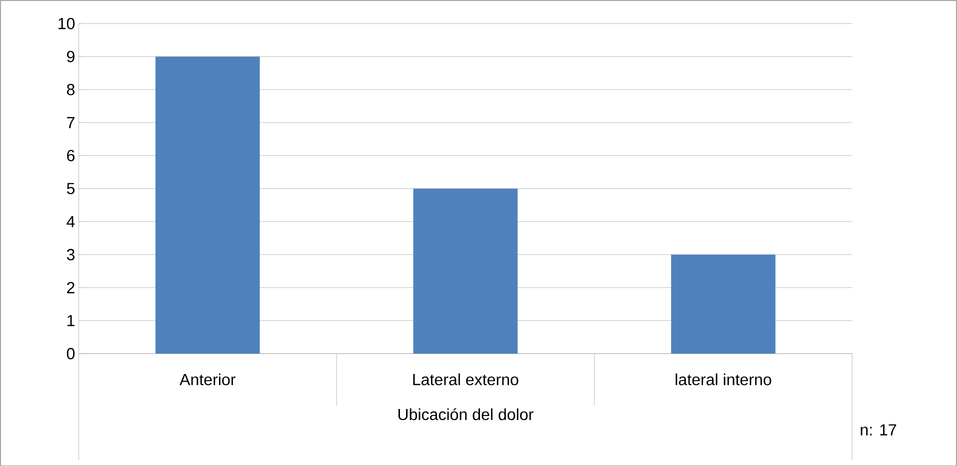 This screenshot has height=466, width=957. What do you see at coordinates (70, 254) in the screenshot?
I see `y-tick-label: 3` at bounding box center [70, 254].